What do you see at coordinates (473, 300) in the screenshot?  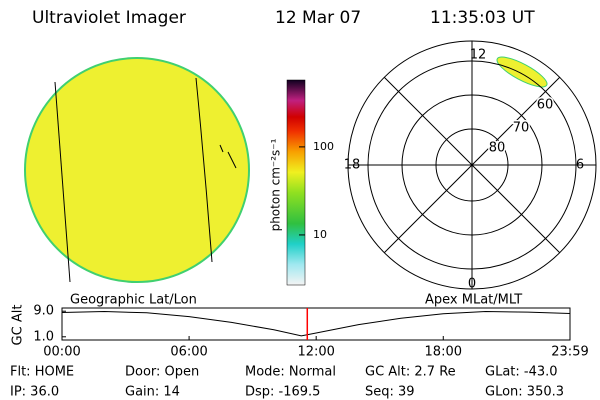 I see `polar-label: Apex MLat/MLT` at bounding box center [473, 300].